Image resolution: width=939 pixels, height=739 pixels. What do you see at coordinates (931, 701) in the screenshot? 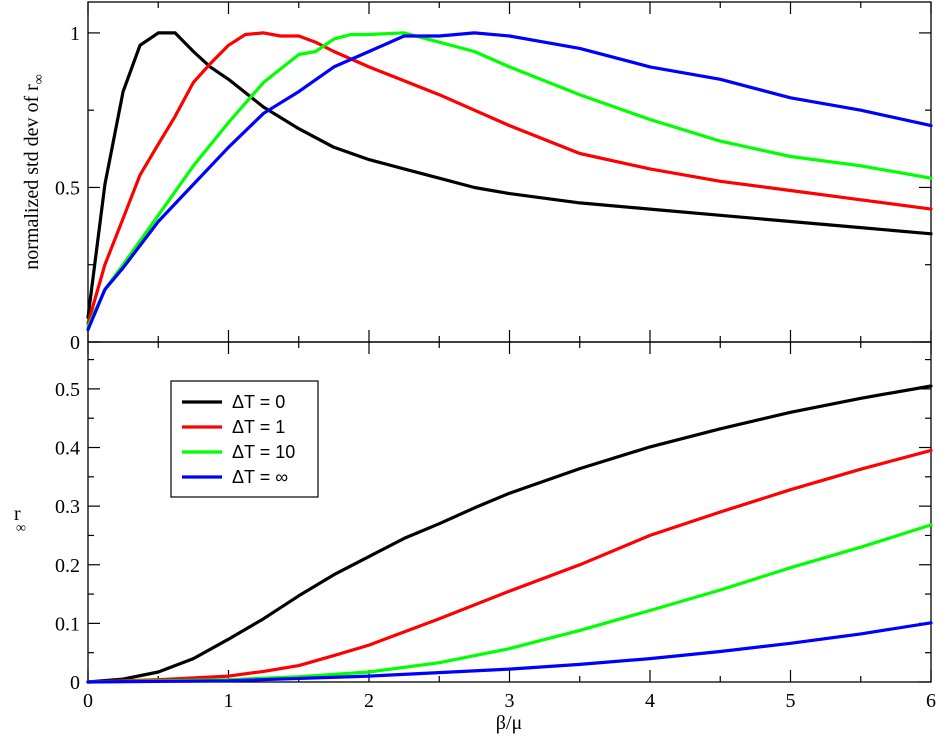
I see `x-tick-label: 6` at bounding box center [931, 701].